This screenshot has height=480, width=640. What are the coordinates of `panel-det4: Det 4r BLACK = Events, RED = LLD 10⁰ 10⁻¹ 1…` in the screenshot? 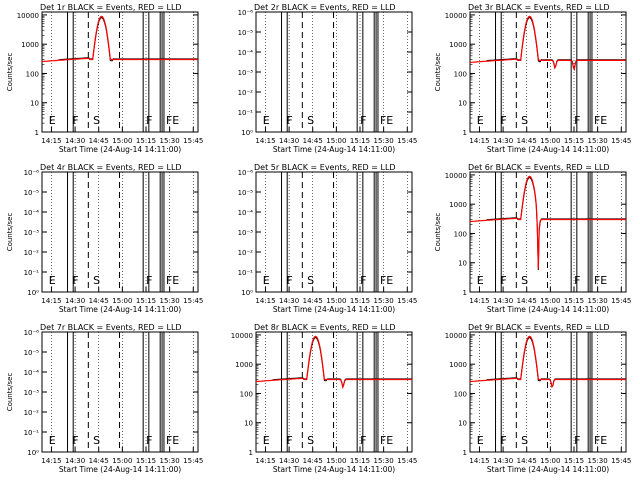 It's located at (104, 238).